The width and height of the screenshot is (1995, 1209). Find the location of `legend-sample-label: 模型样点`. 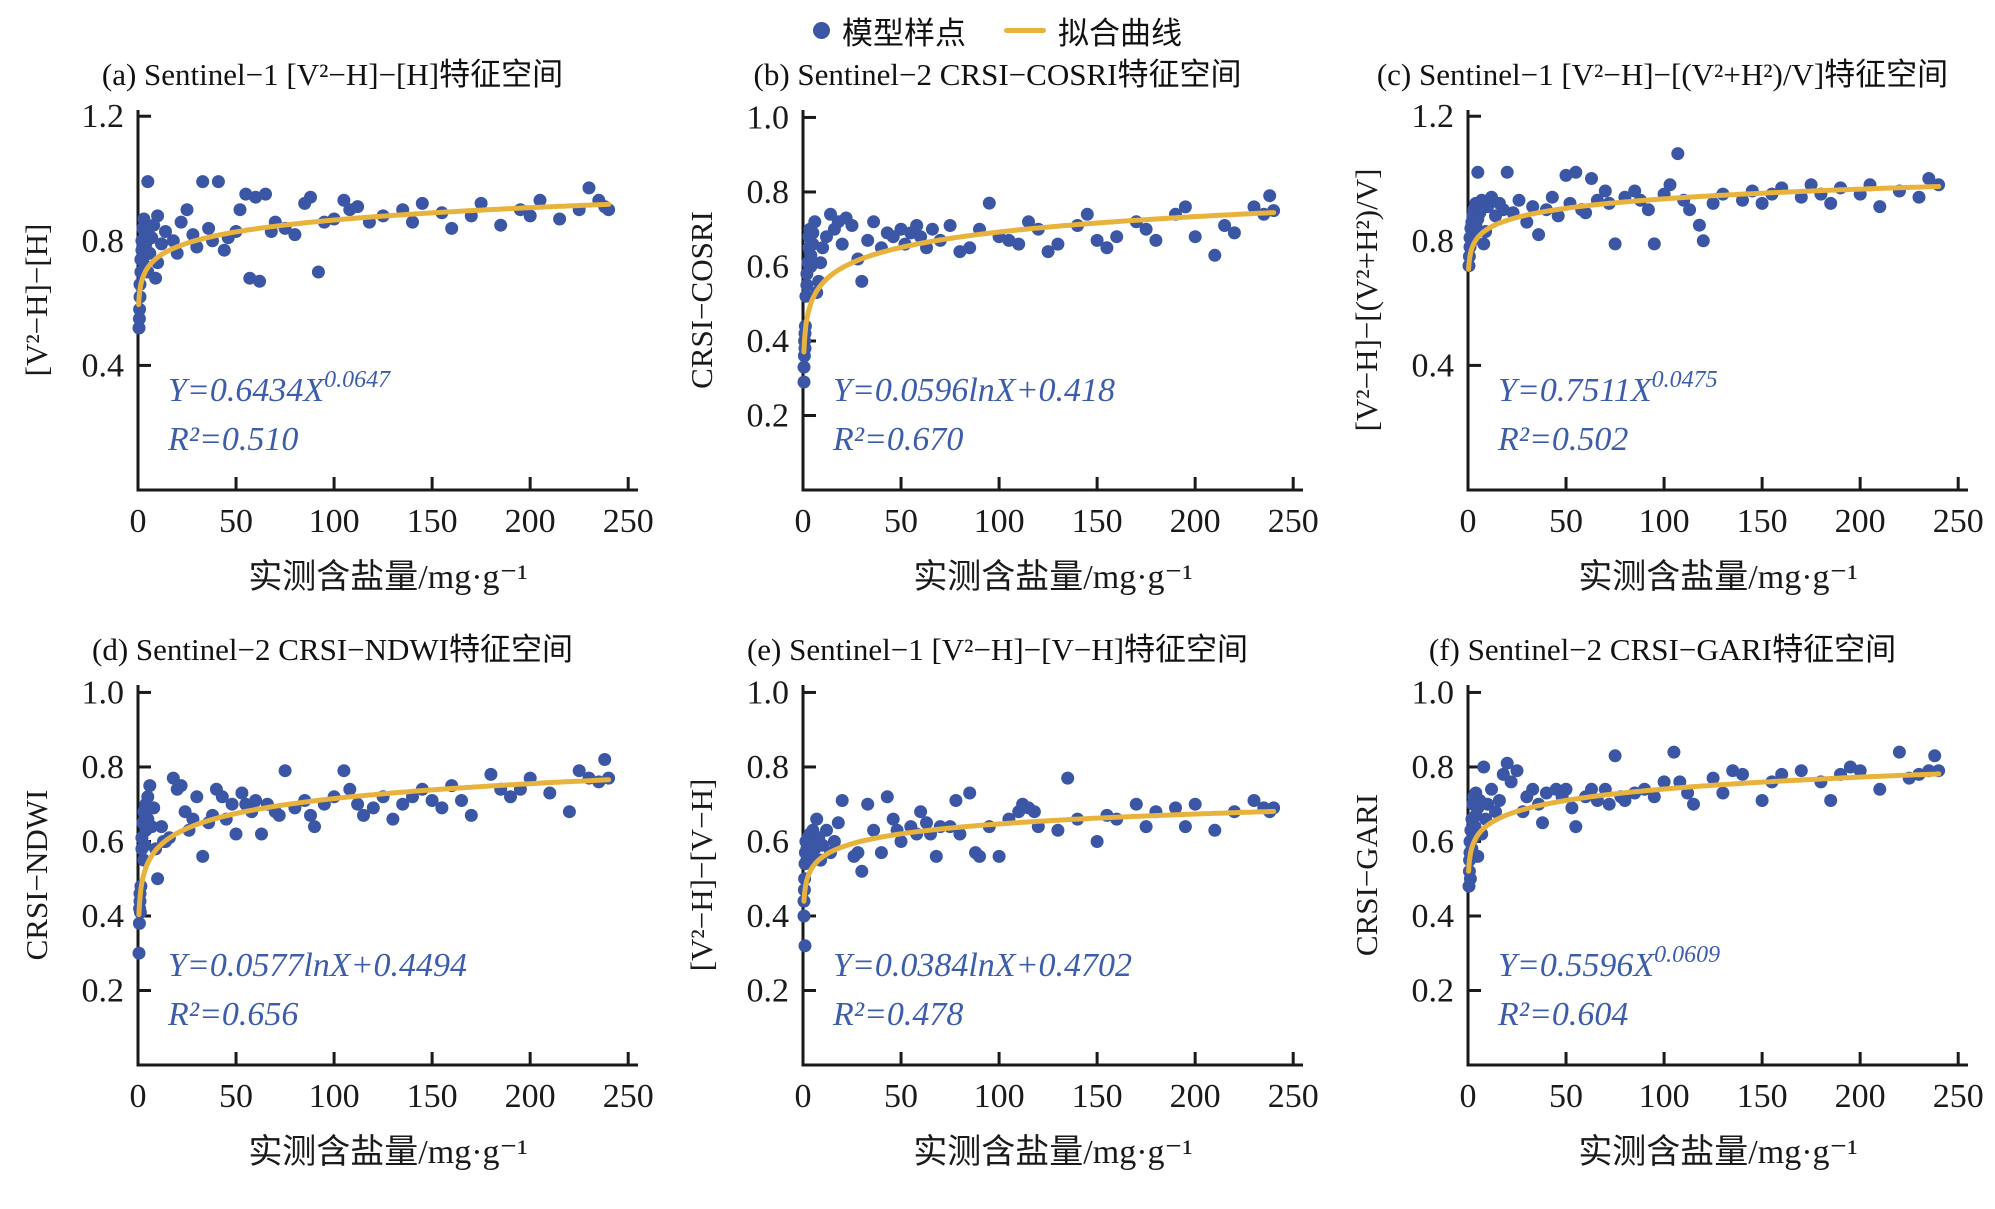

legend-sample-label: 模型样点 is located at coordinates (904, 33).